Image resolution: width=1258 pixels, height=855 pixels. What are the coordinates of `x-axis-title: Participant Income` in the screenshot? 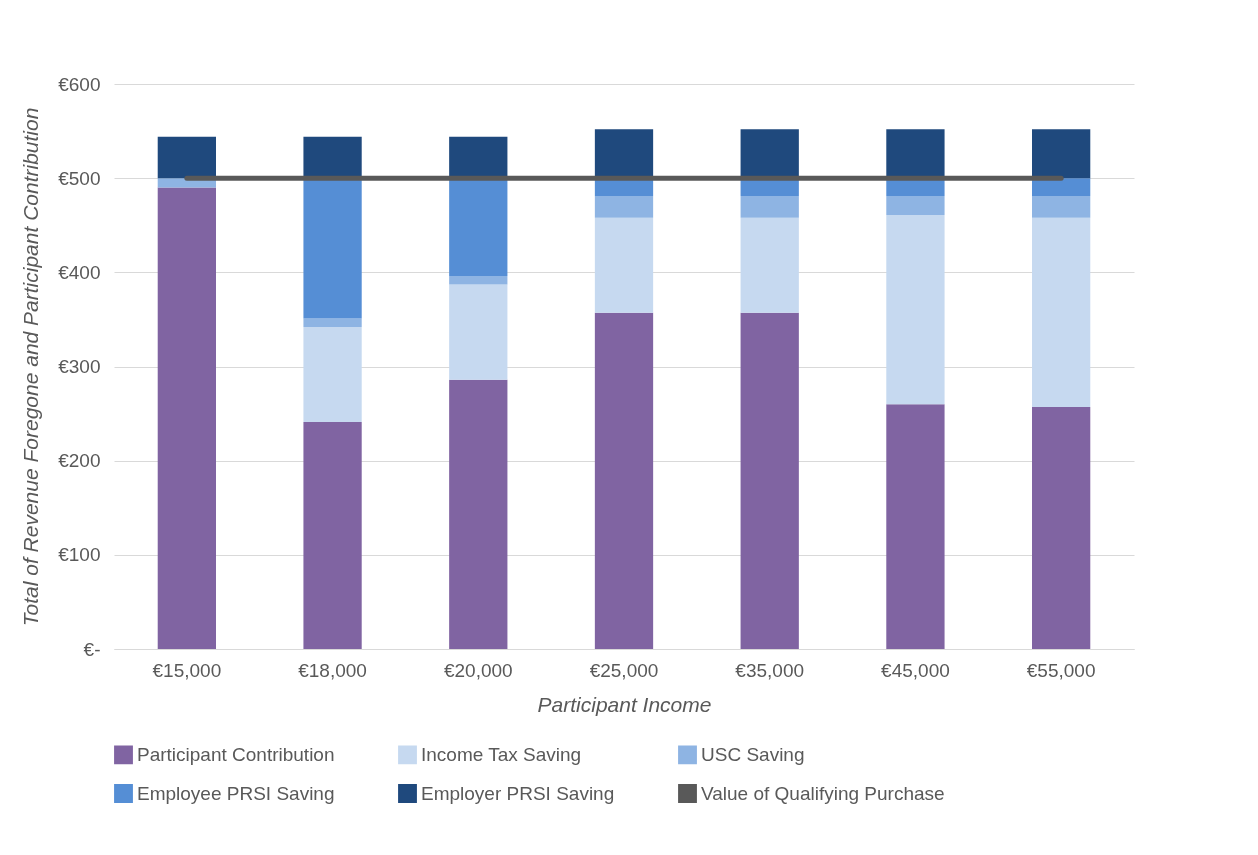 It's located at (624, 704).